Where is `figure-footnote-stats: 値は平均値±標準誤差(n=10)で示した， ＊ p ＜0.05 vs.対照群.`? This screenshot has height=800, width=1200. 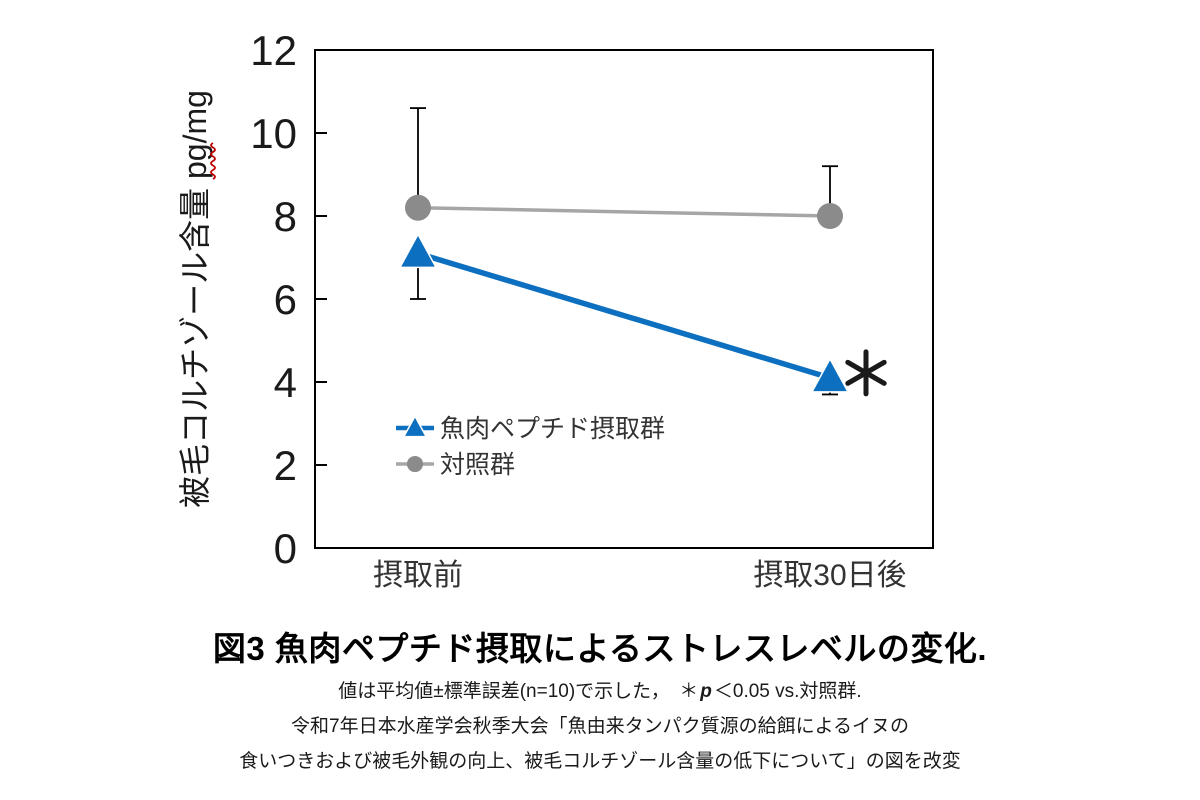 figure-footnote-stats: 値は平均値±標準誤差(n=10)で示した， ＊ p ＜0.05 vs.対照群. is located at coordinates (600, 689).